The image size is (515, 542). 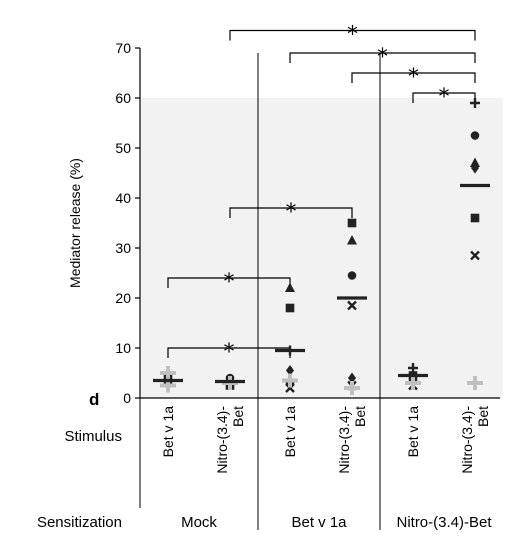 I want to click on sensitization-group-label: Nitro-(3.4)-Bet, so click(x=444, y=522).